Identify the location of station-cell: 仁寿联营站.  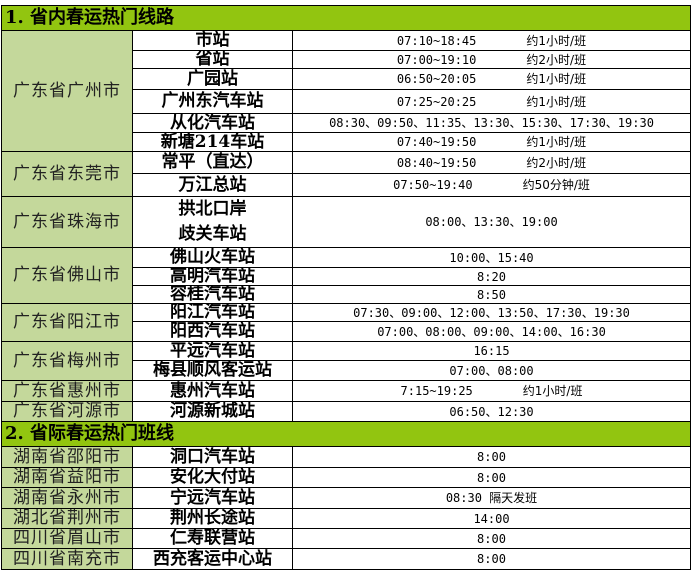
(212, 538).